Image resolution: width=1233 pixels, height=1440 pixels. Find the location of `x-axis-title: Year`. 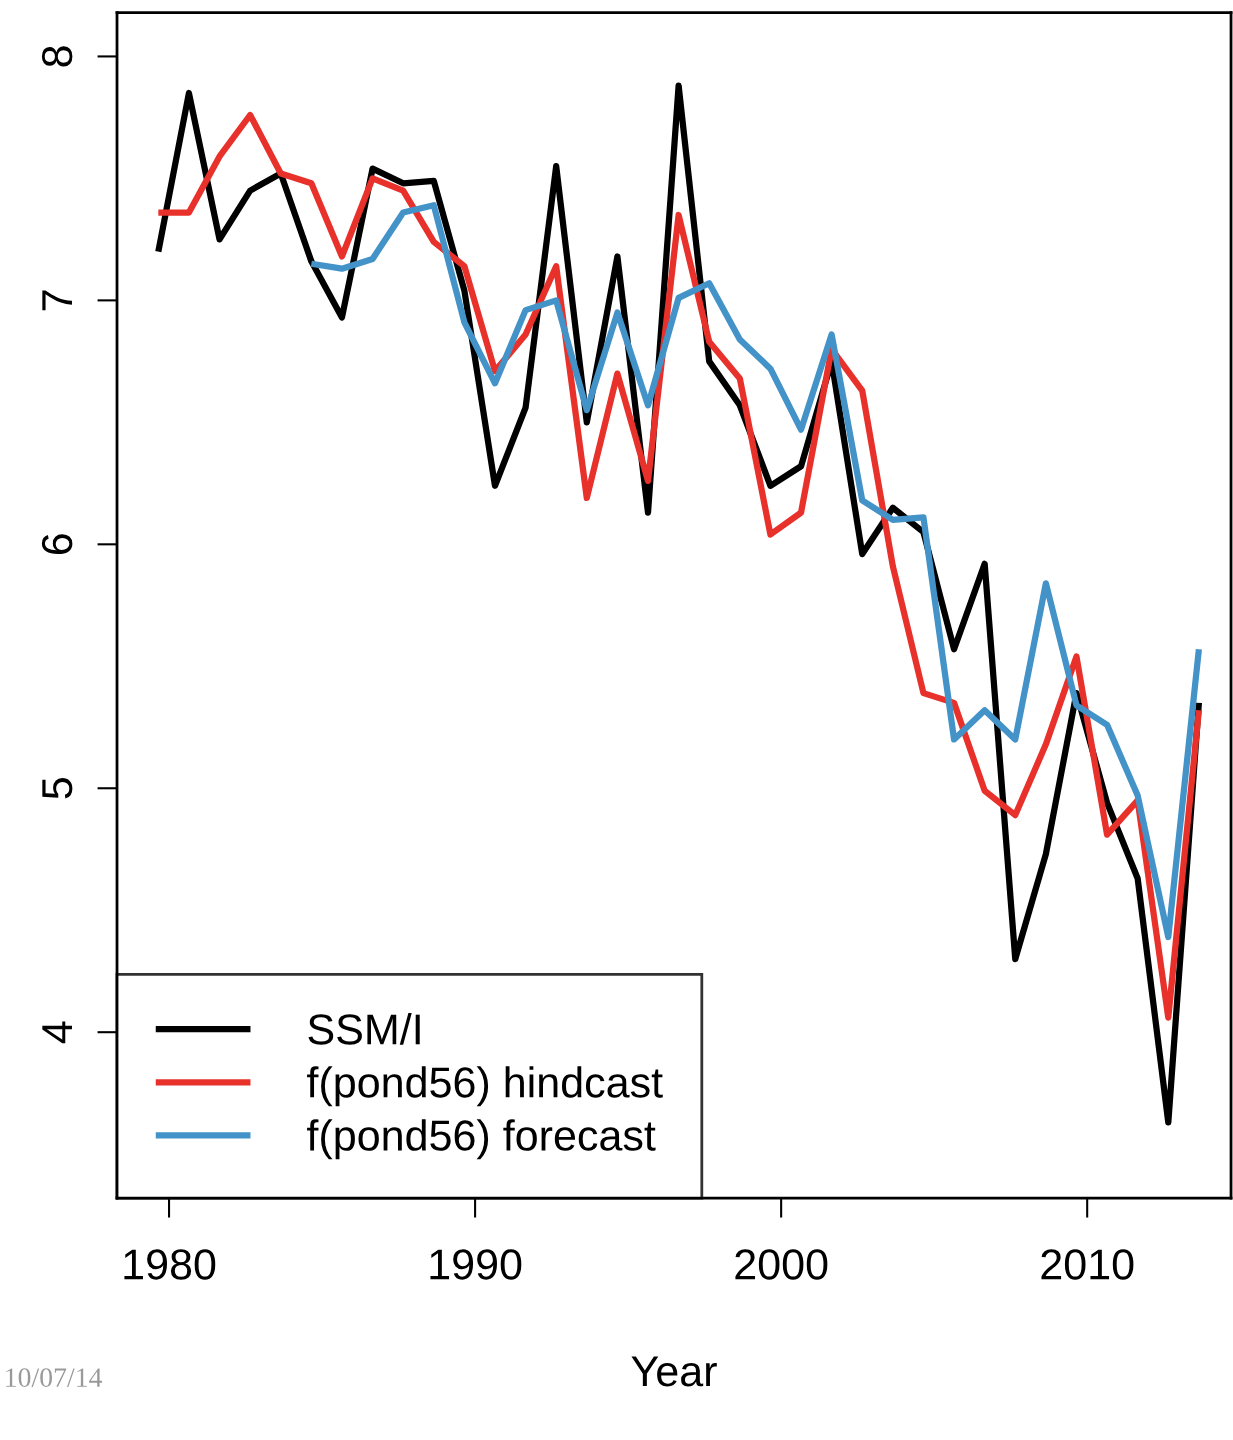

x-axis-title: Year is located at coordinates (674, 1371).